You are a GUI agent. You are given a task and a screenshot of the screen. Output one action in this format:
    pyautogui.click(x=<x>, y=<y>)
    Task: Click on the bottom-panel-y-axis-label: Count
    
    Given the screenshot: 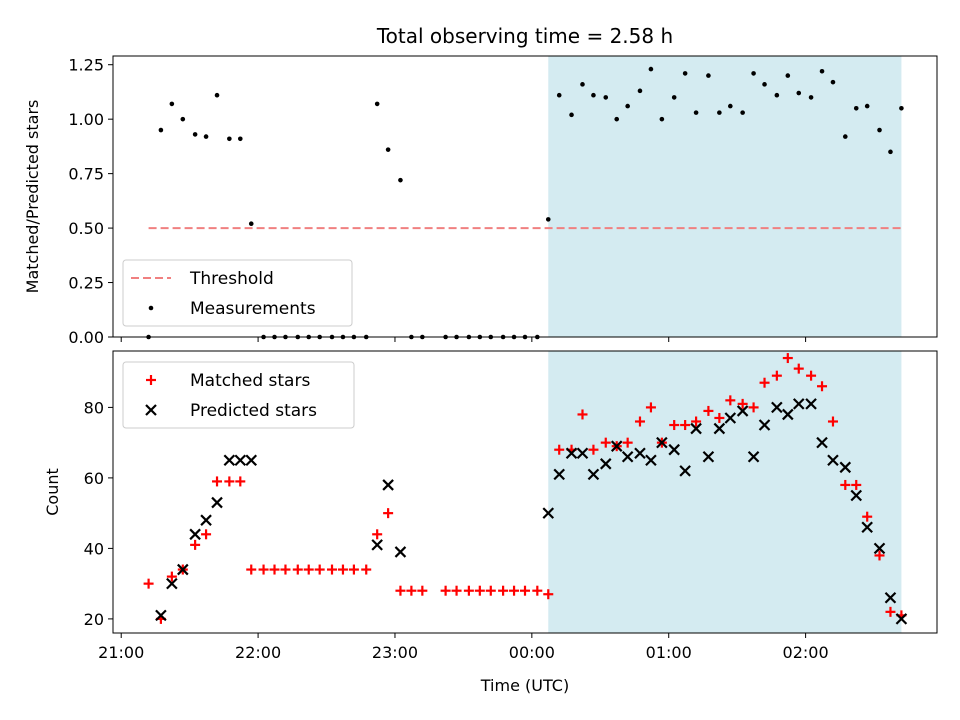 What is the action you would take?
    pyautogui.click(x=52, y=492)
    